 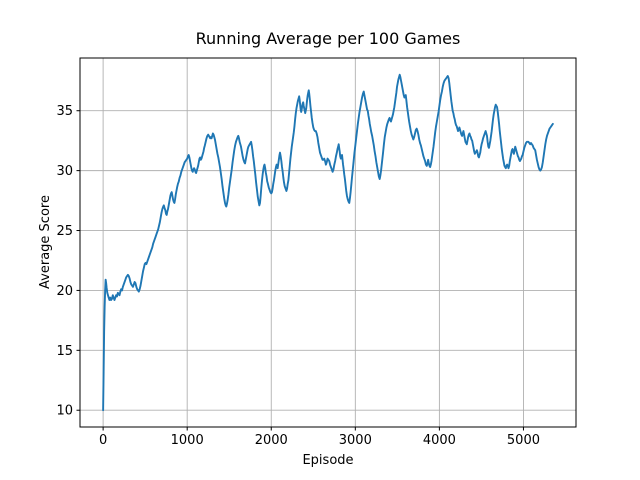 What do you see at coordinates (64, 291) in the screenshot?
I see `y-tick-label: 20` at bounding box center [64, 291].